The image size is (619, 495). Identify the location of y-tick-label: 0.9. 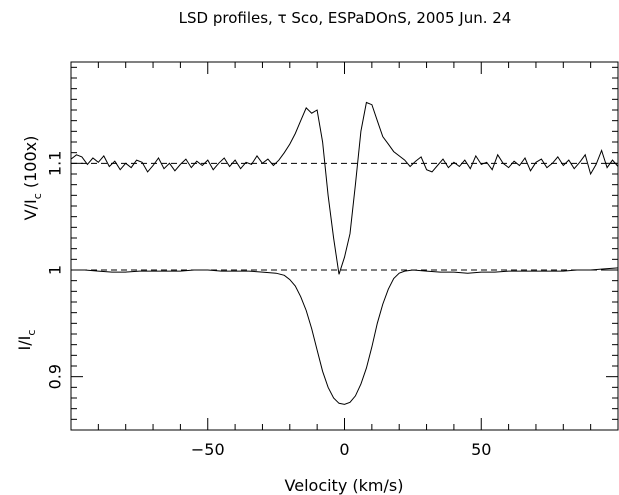
(55, 376).